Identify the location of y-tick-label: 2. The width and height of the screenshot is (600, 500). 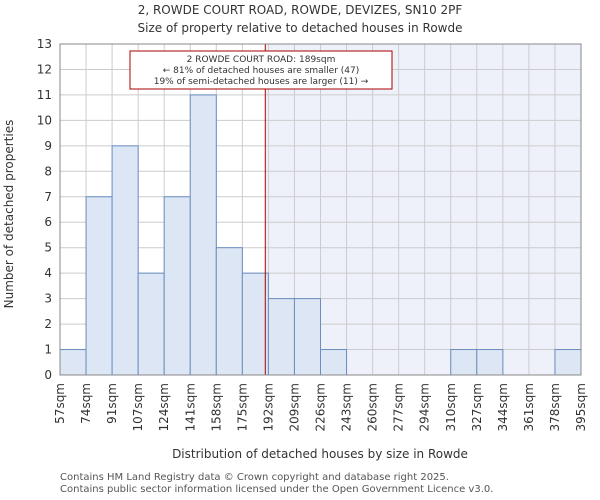
(48, 324).